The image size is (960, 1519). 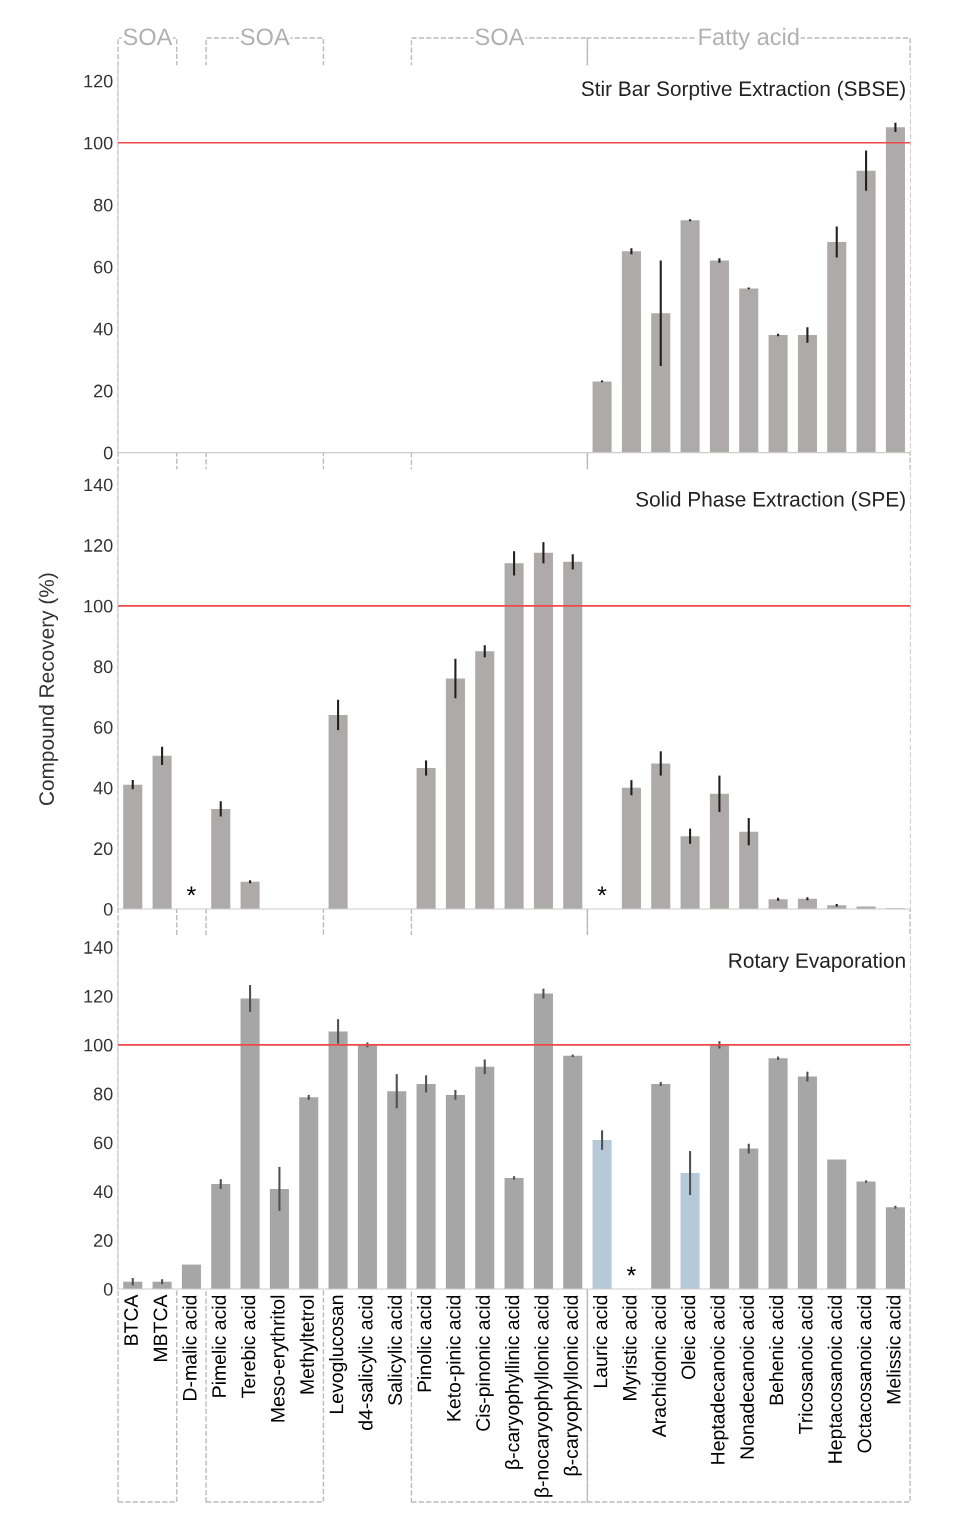 What do you see at coordinates (805, 1364) in the screenshot?
I see `x-tick-label: Tricosanoic acid` at bounding box center [805, 1364].